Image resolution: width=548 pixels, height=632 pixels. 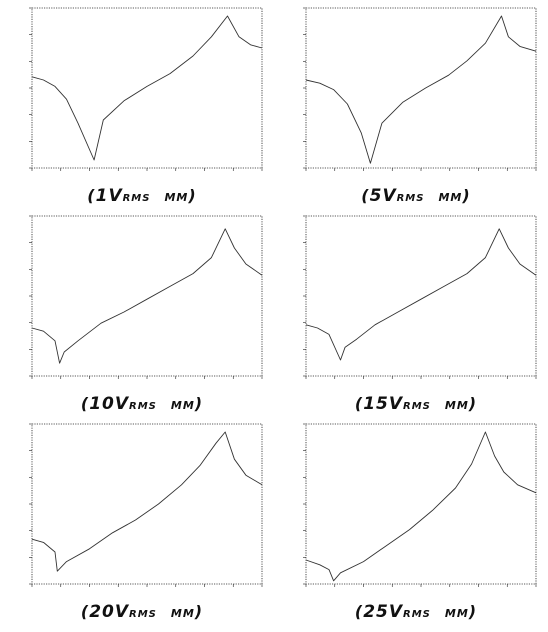 What do you see at coordinates (383, 404) in the screenshot?
I see `caption-voltage: 15V` at bounding box center [383, 404].